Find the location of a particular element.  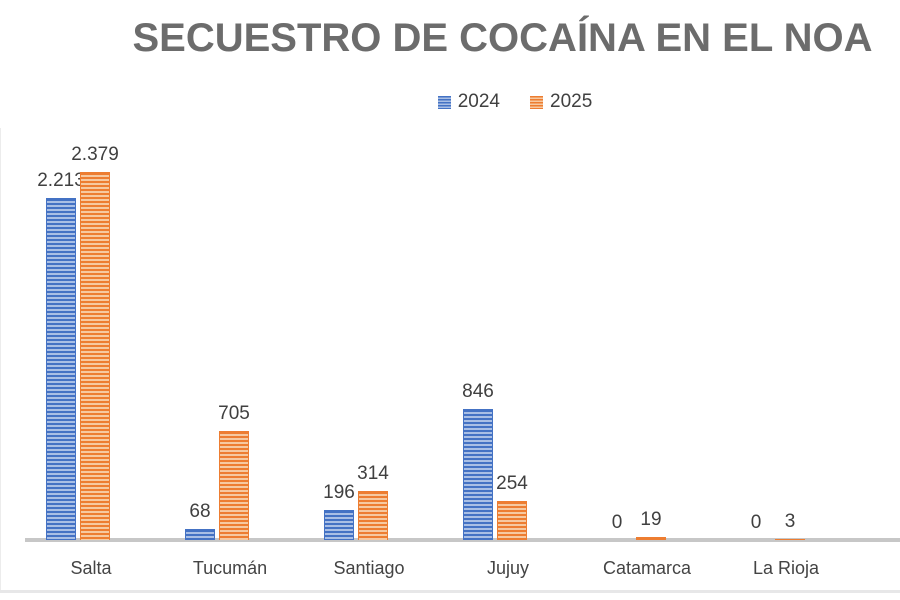

bar-2025-catamarca is located at coordinates (651, 538).